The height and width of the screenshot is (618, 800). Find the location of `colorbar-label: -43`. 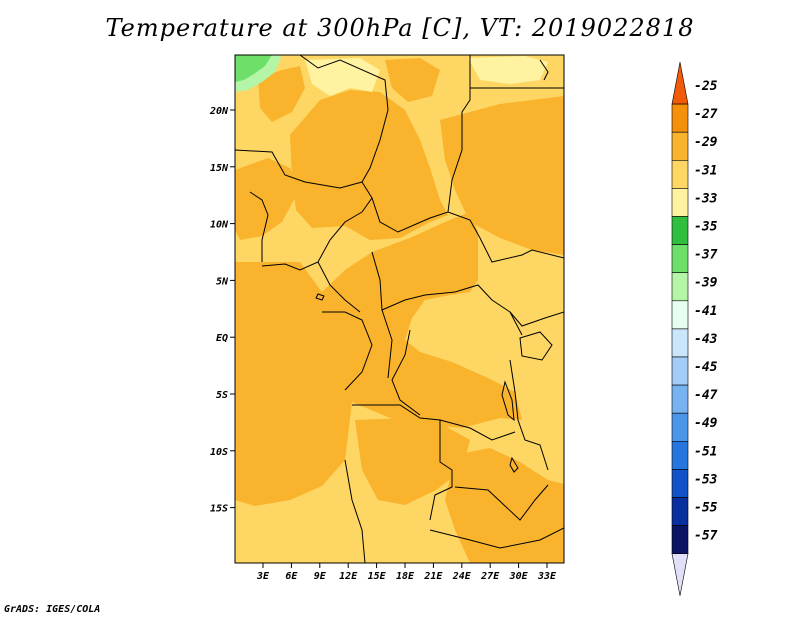

colorbar-label: -43 is located at coordinates (706, 339).